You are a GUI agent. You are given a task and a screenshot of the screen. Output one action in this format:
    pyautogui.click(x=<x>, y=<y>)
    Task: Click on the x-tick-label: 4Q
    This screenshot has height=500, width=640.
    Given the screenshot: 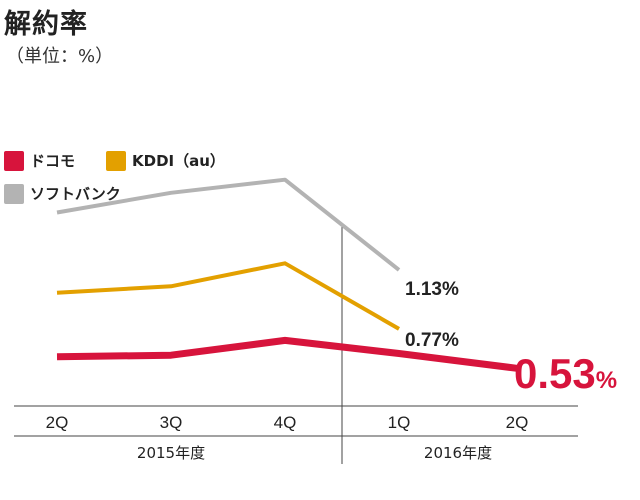 What is the action you would take?
    pyautogui.click(x=285, y=422)
    